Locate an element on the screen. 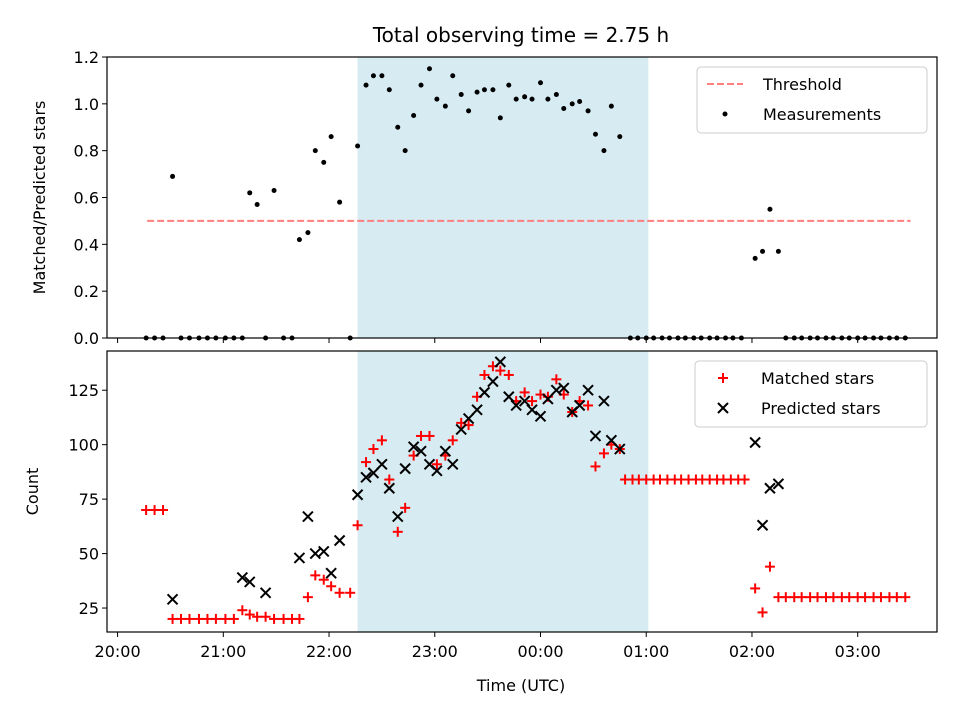 This screenshot has height=720, width=960. legend: Matched stars Predicted stars is located at coordinates (811, 394).